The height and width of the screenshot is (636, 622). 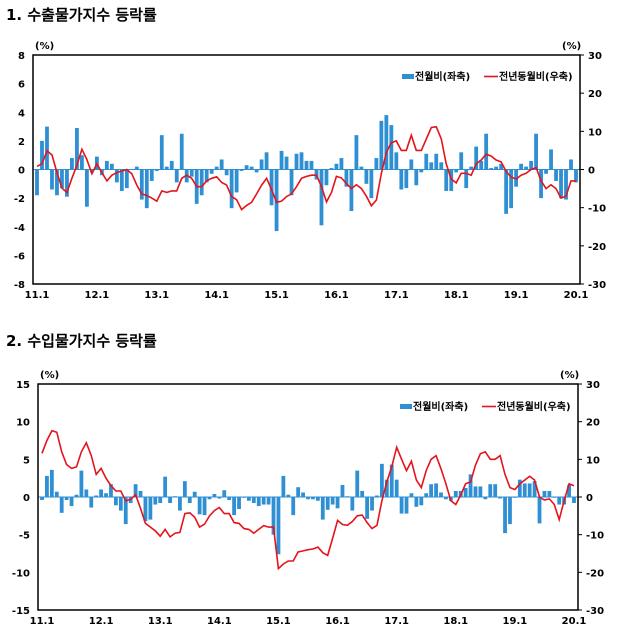 I want to click on y-right-tick-label: -20, so click(x=597, y=247).